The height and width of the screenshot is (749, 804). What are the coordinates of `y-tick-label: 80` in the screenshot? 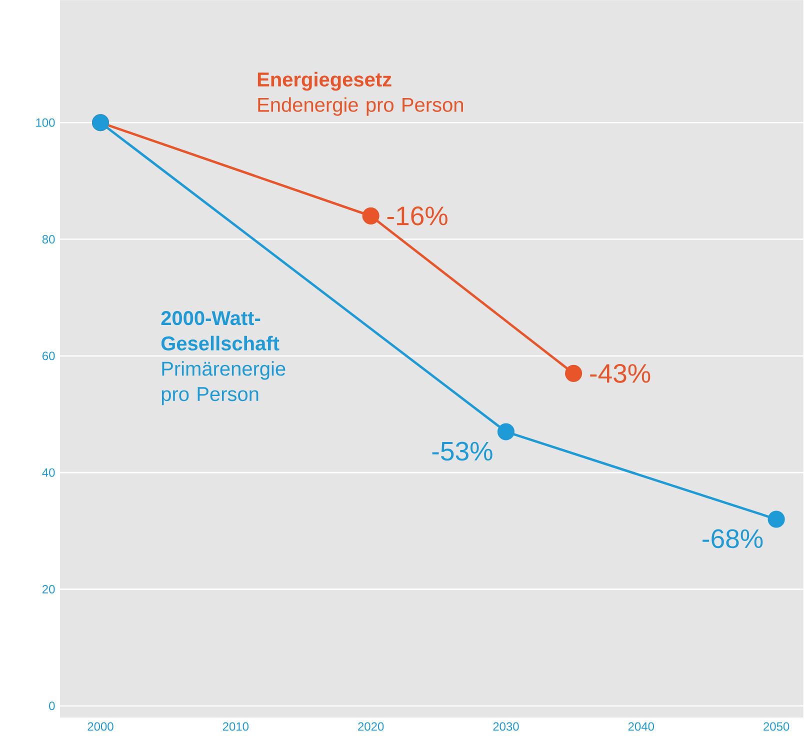 It's located at (48, 239).